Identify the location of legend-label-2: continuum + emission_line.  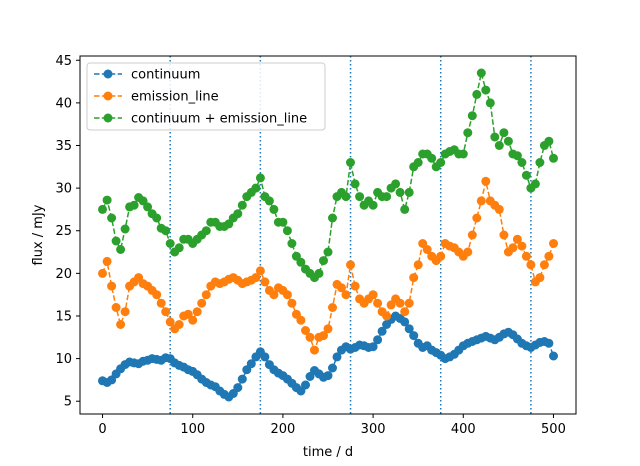
(219, 119).